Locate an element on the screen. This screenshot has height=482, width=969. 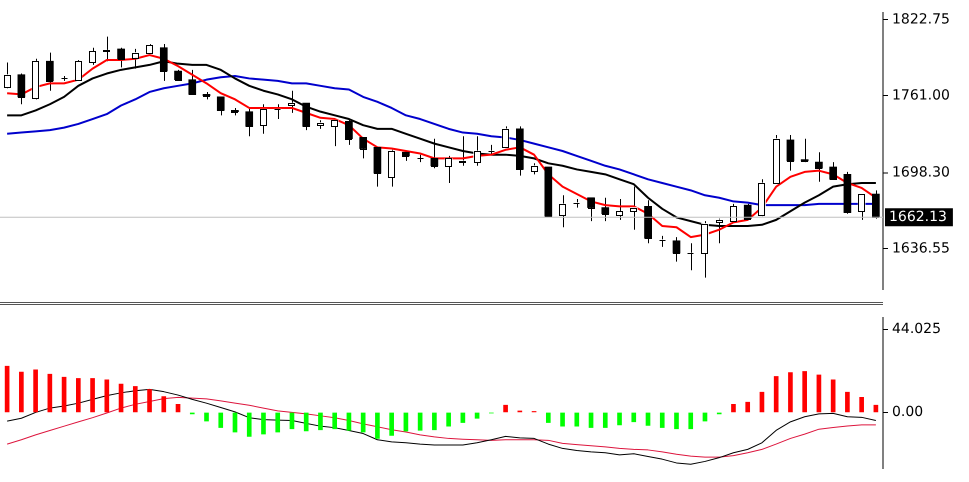
y-tick-label: 1698.30 is located at coordinates (921, 172).